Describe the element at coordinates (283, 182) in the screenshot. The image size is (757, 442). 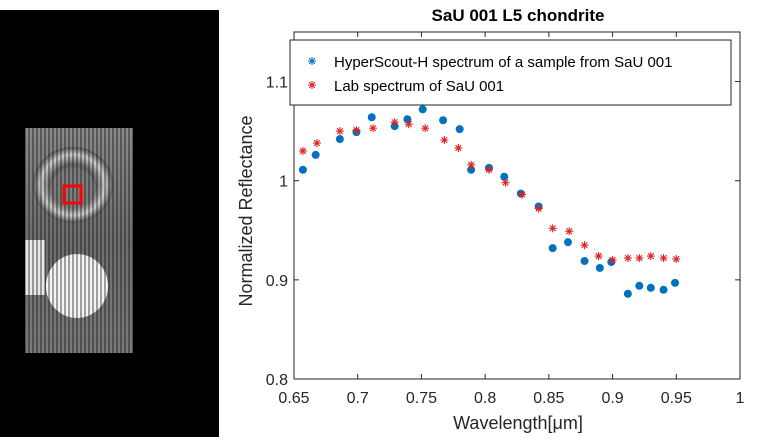
I see `y-tick-label: 1` at that location.